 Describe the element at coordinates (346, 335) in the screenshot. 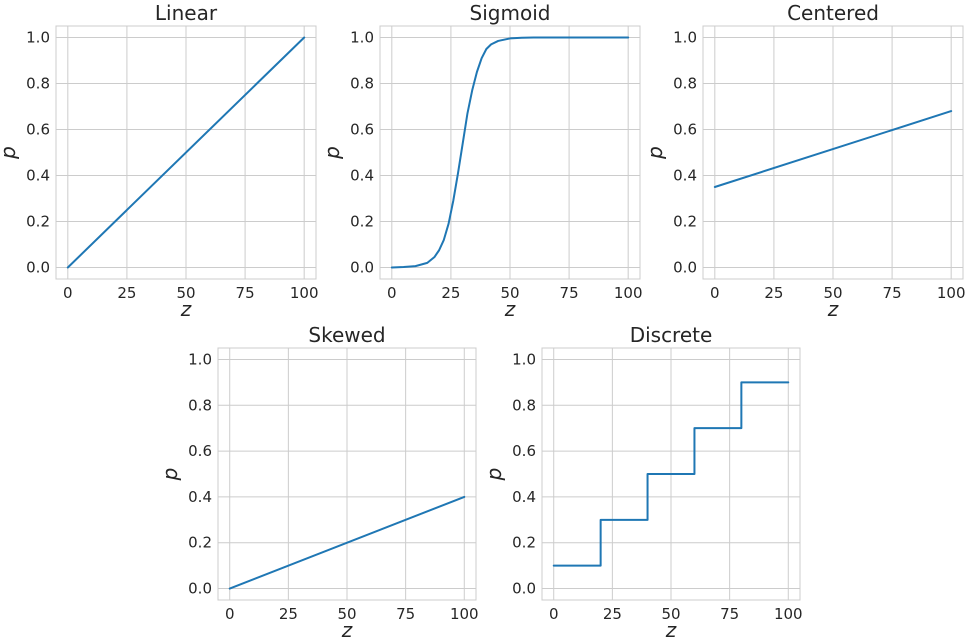

I see `subplot-title: Skewed` at that location.